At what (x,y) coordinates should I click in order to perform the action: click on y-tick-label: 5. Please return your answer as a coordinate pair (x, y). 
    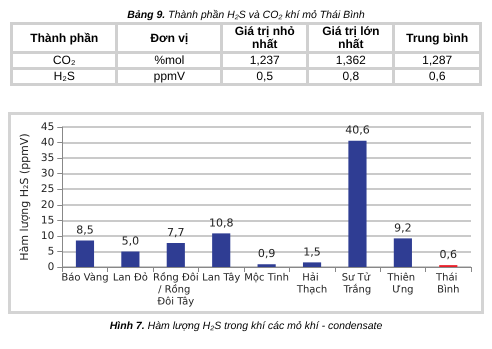
    Looking at the image, I should click on (51, 251).